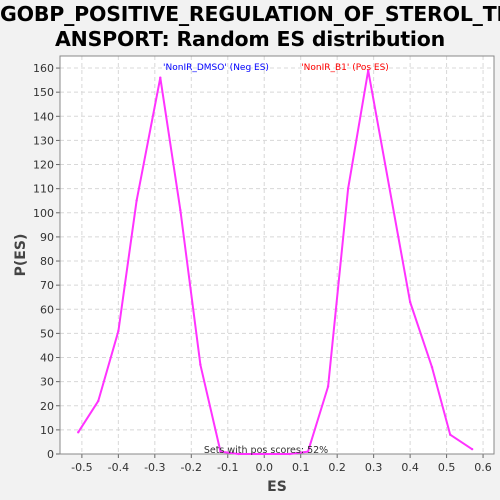  What do you see at coordinates (43, 68) in the screenshot?
I see `y-tick-label: 160` at bounding box center [43, 68].